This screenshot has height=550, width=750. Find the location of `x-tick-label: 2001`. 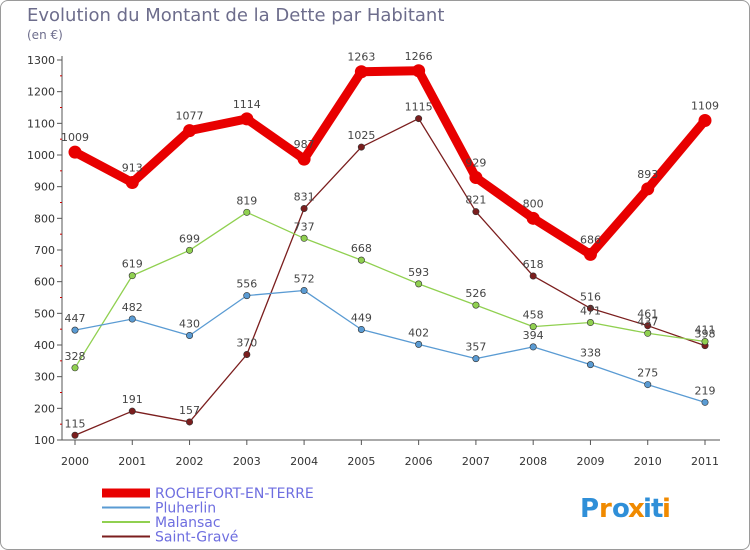

x-tick-label: 2001 is located at coordinates (132, 461).